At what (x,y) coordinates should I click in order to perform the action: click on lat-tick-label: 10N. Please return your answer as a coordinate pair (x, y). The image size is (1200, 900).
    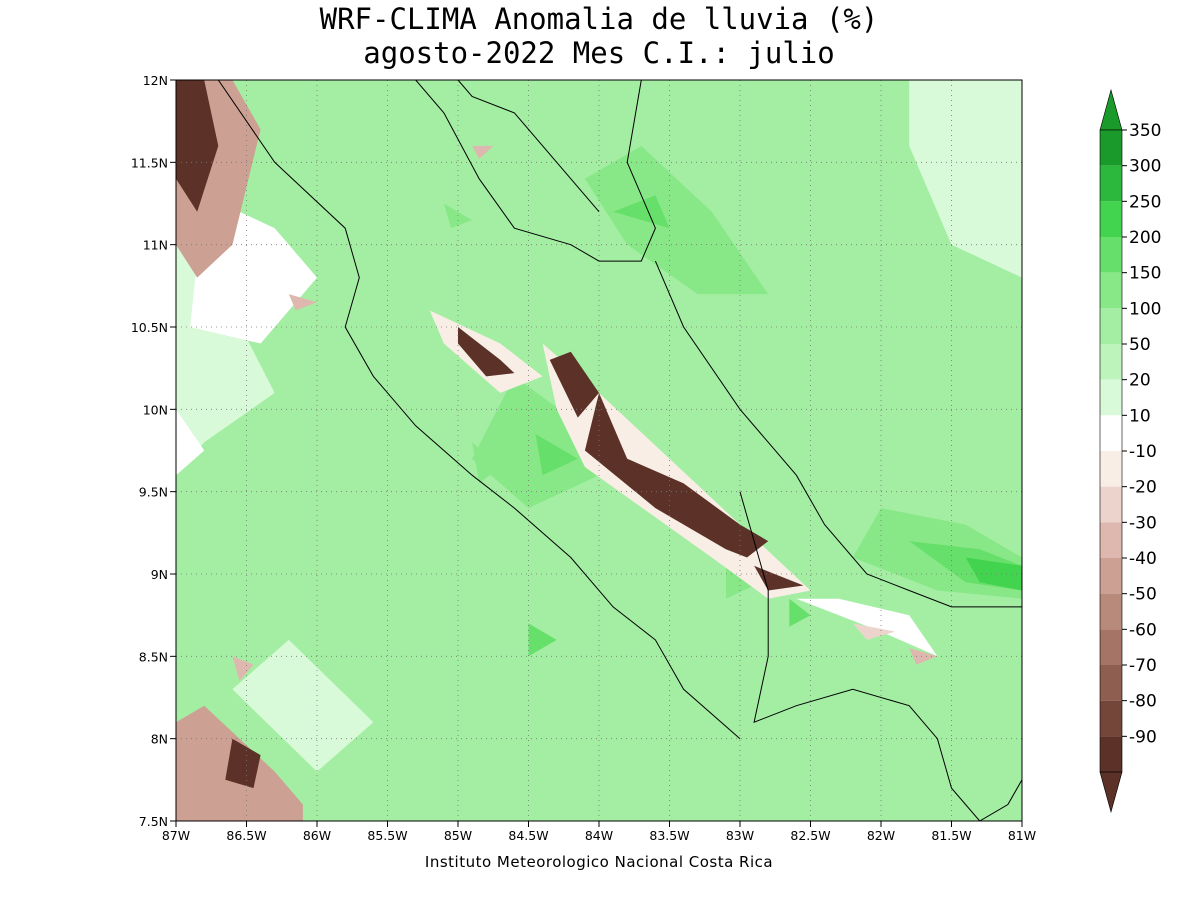
    Looking at the image, I should click on (155, 409).